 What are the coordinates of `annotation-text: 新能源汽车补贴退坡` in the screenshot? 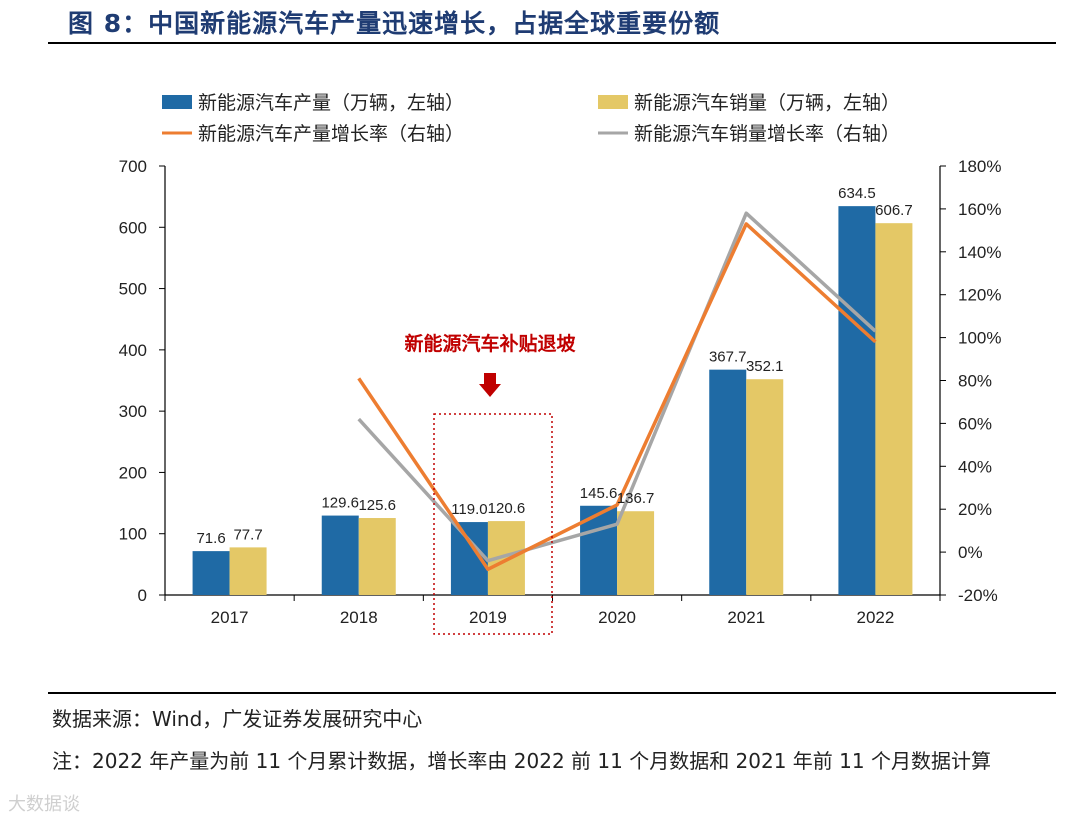 It's located at (490, 343).